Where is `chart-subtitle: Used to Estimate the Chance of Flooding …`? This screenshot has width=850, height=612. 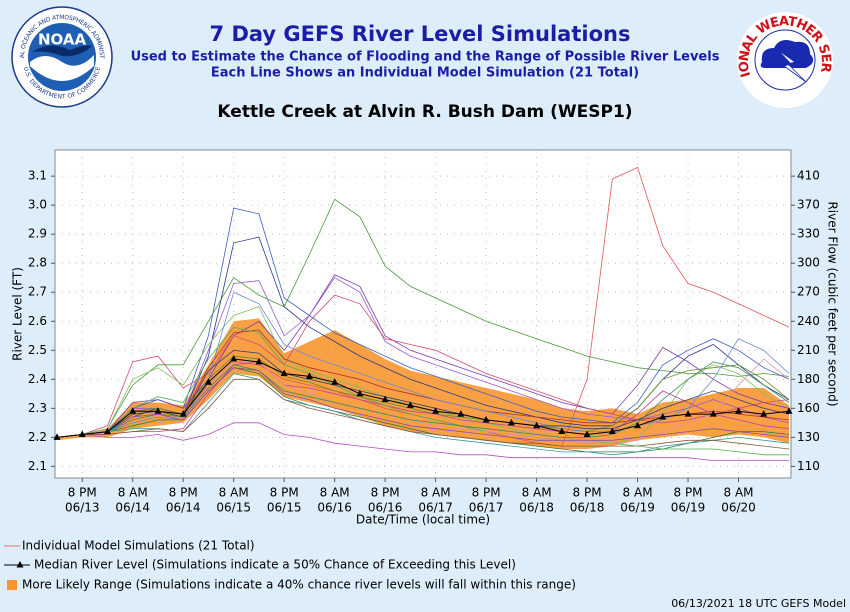 chart-subtitle: Used to Estimate the Chance of Flooding … is located at coordinates (425, 57).